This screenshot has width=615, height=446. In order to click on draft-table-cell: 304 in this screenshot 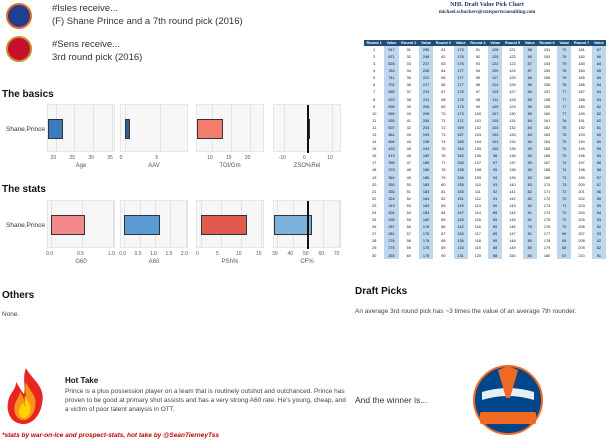, I will do `click(391, 213)`.